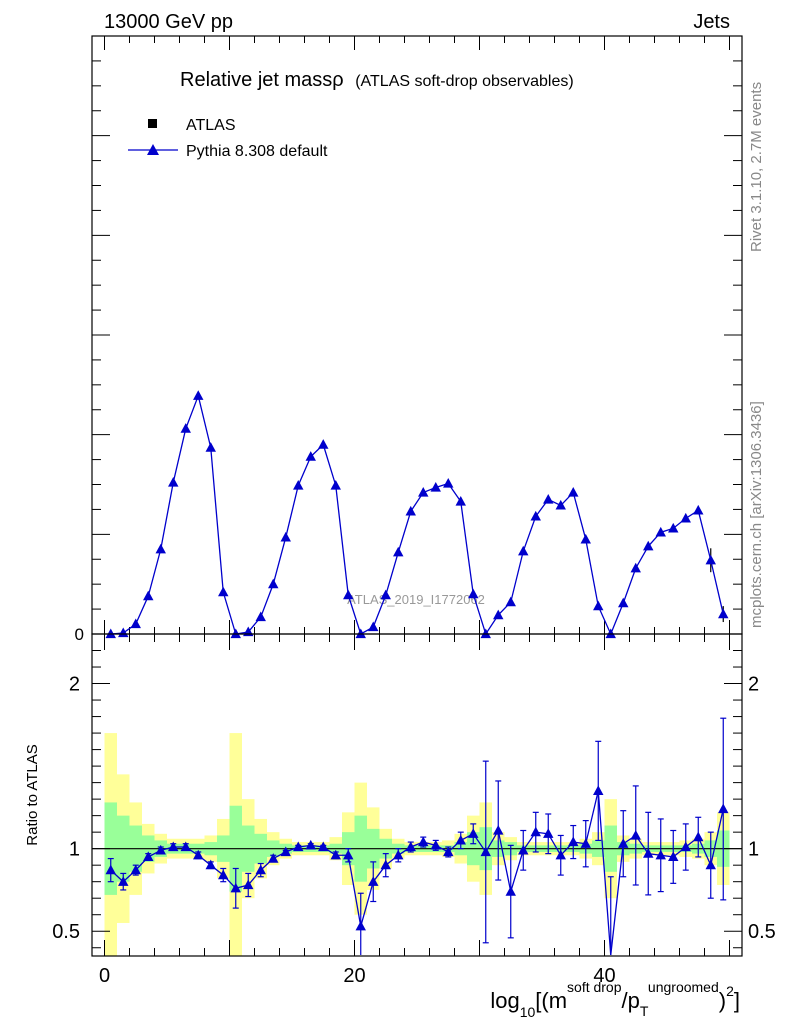 This screenshot has height=1024, width=786. Describe the element at coordinates (753, 850) in the screenshot. I see `ratio-y-tick-label-right: 1` at that location.